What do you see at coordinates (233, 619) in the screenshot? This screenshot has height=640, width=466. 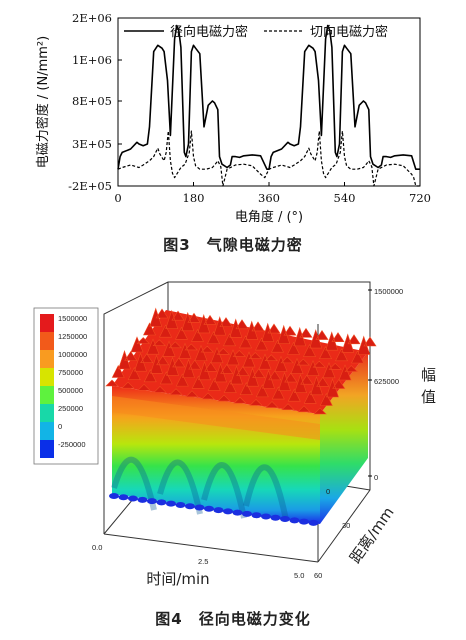 I see `figure4-caption: 图4 径向电磁力变化` at bounding box center [233, 619].